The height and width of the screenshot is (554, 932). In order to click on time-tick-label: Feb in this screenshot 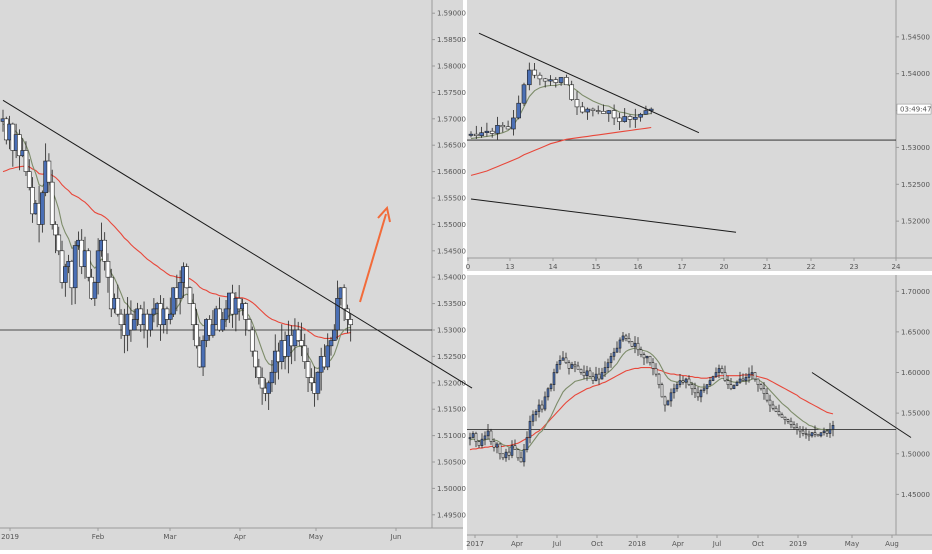, I will do `click(98, 537)`.